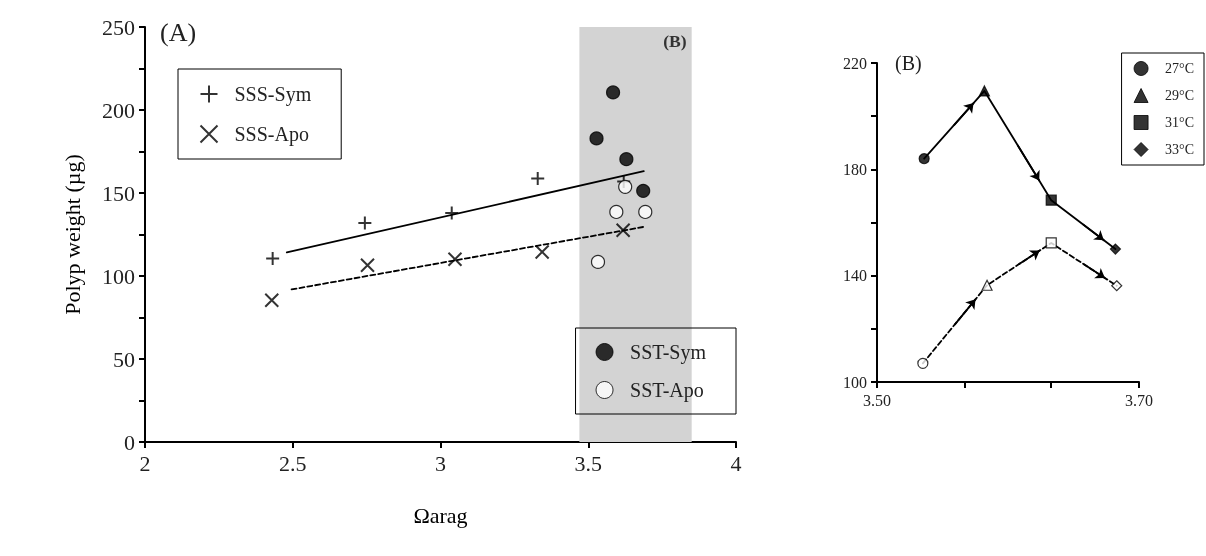  Describe the element at coordinates (293, 463) in the screenshot. I see `x-tick-label: 2.5` at that location.